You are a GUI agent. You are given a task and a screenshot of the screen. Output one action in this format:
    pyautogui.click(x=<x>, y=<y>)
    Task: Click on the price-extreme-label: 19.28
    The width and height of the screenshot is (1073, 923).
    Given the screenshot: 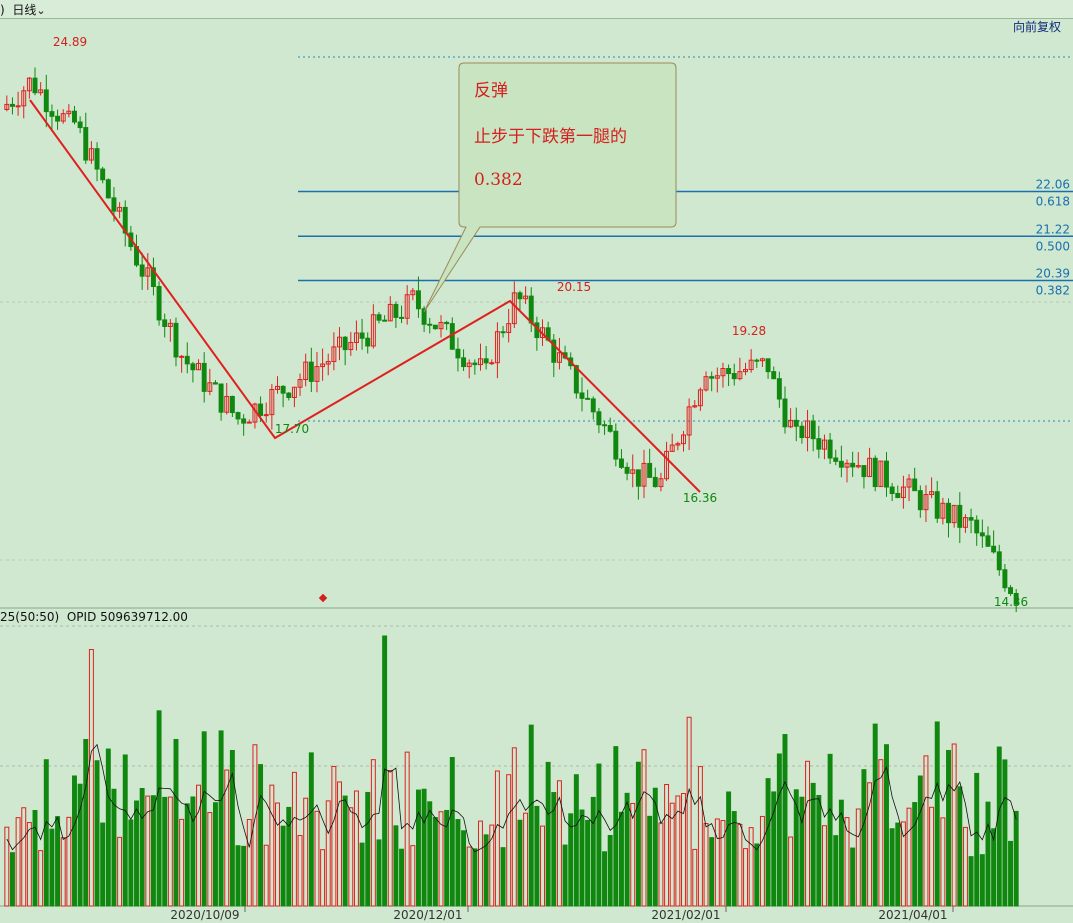 What is the action you would take?
    pyautogui.click(x=749, y=331)
    